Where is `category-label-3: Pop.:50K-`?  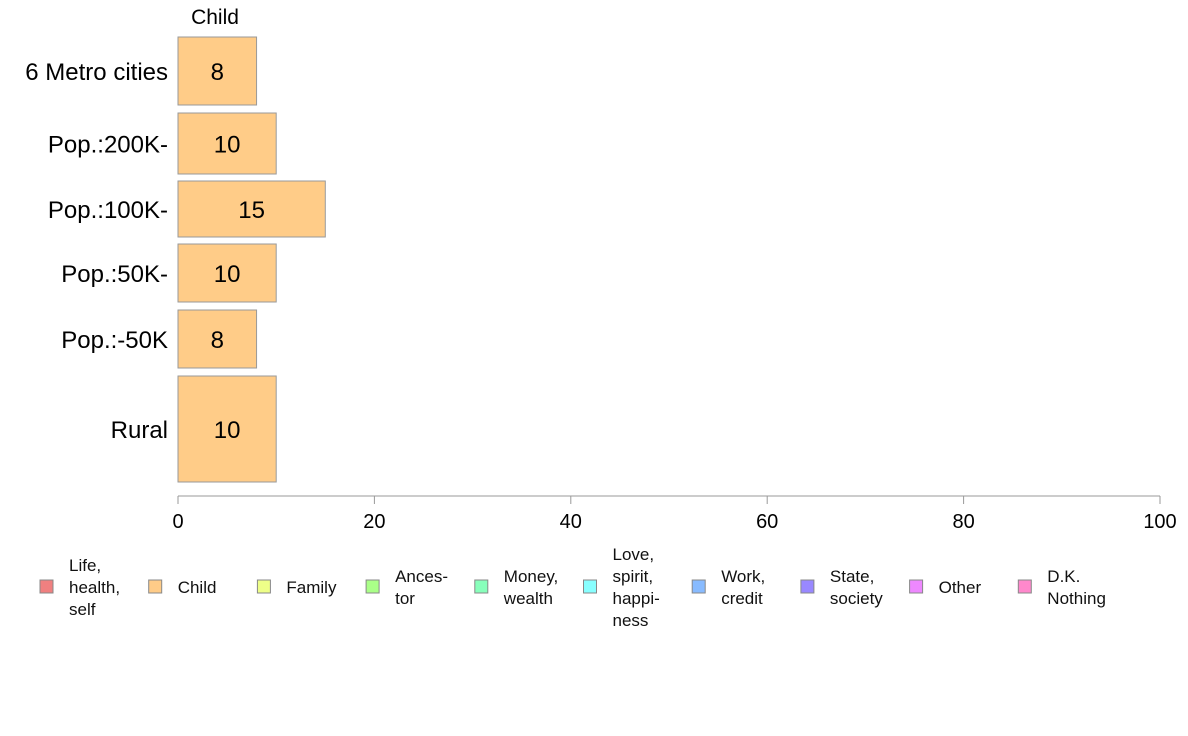
category-label-3: Pop.:50K- is located at coordinates (114, 274).